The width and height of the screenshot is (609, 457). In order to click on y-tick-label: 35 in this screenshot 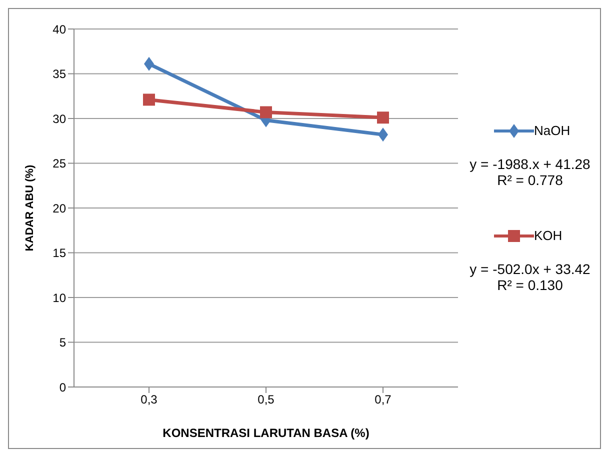, I will do `click(59, 74)`.